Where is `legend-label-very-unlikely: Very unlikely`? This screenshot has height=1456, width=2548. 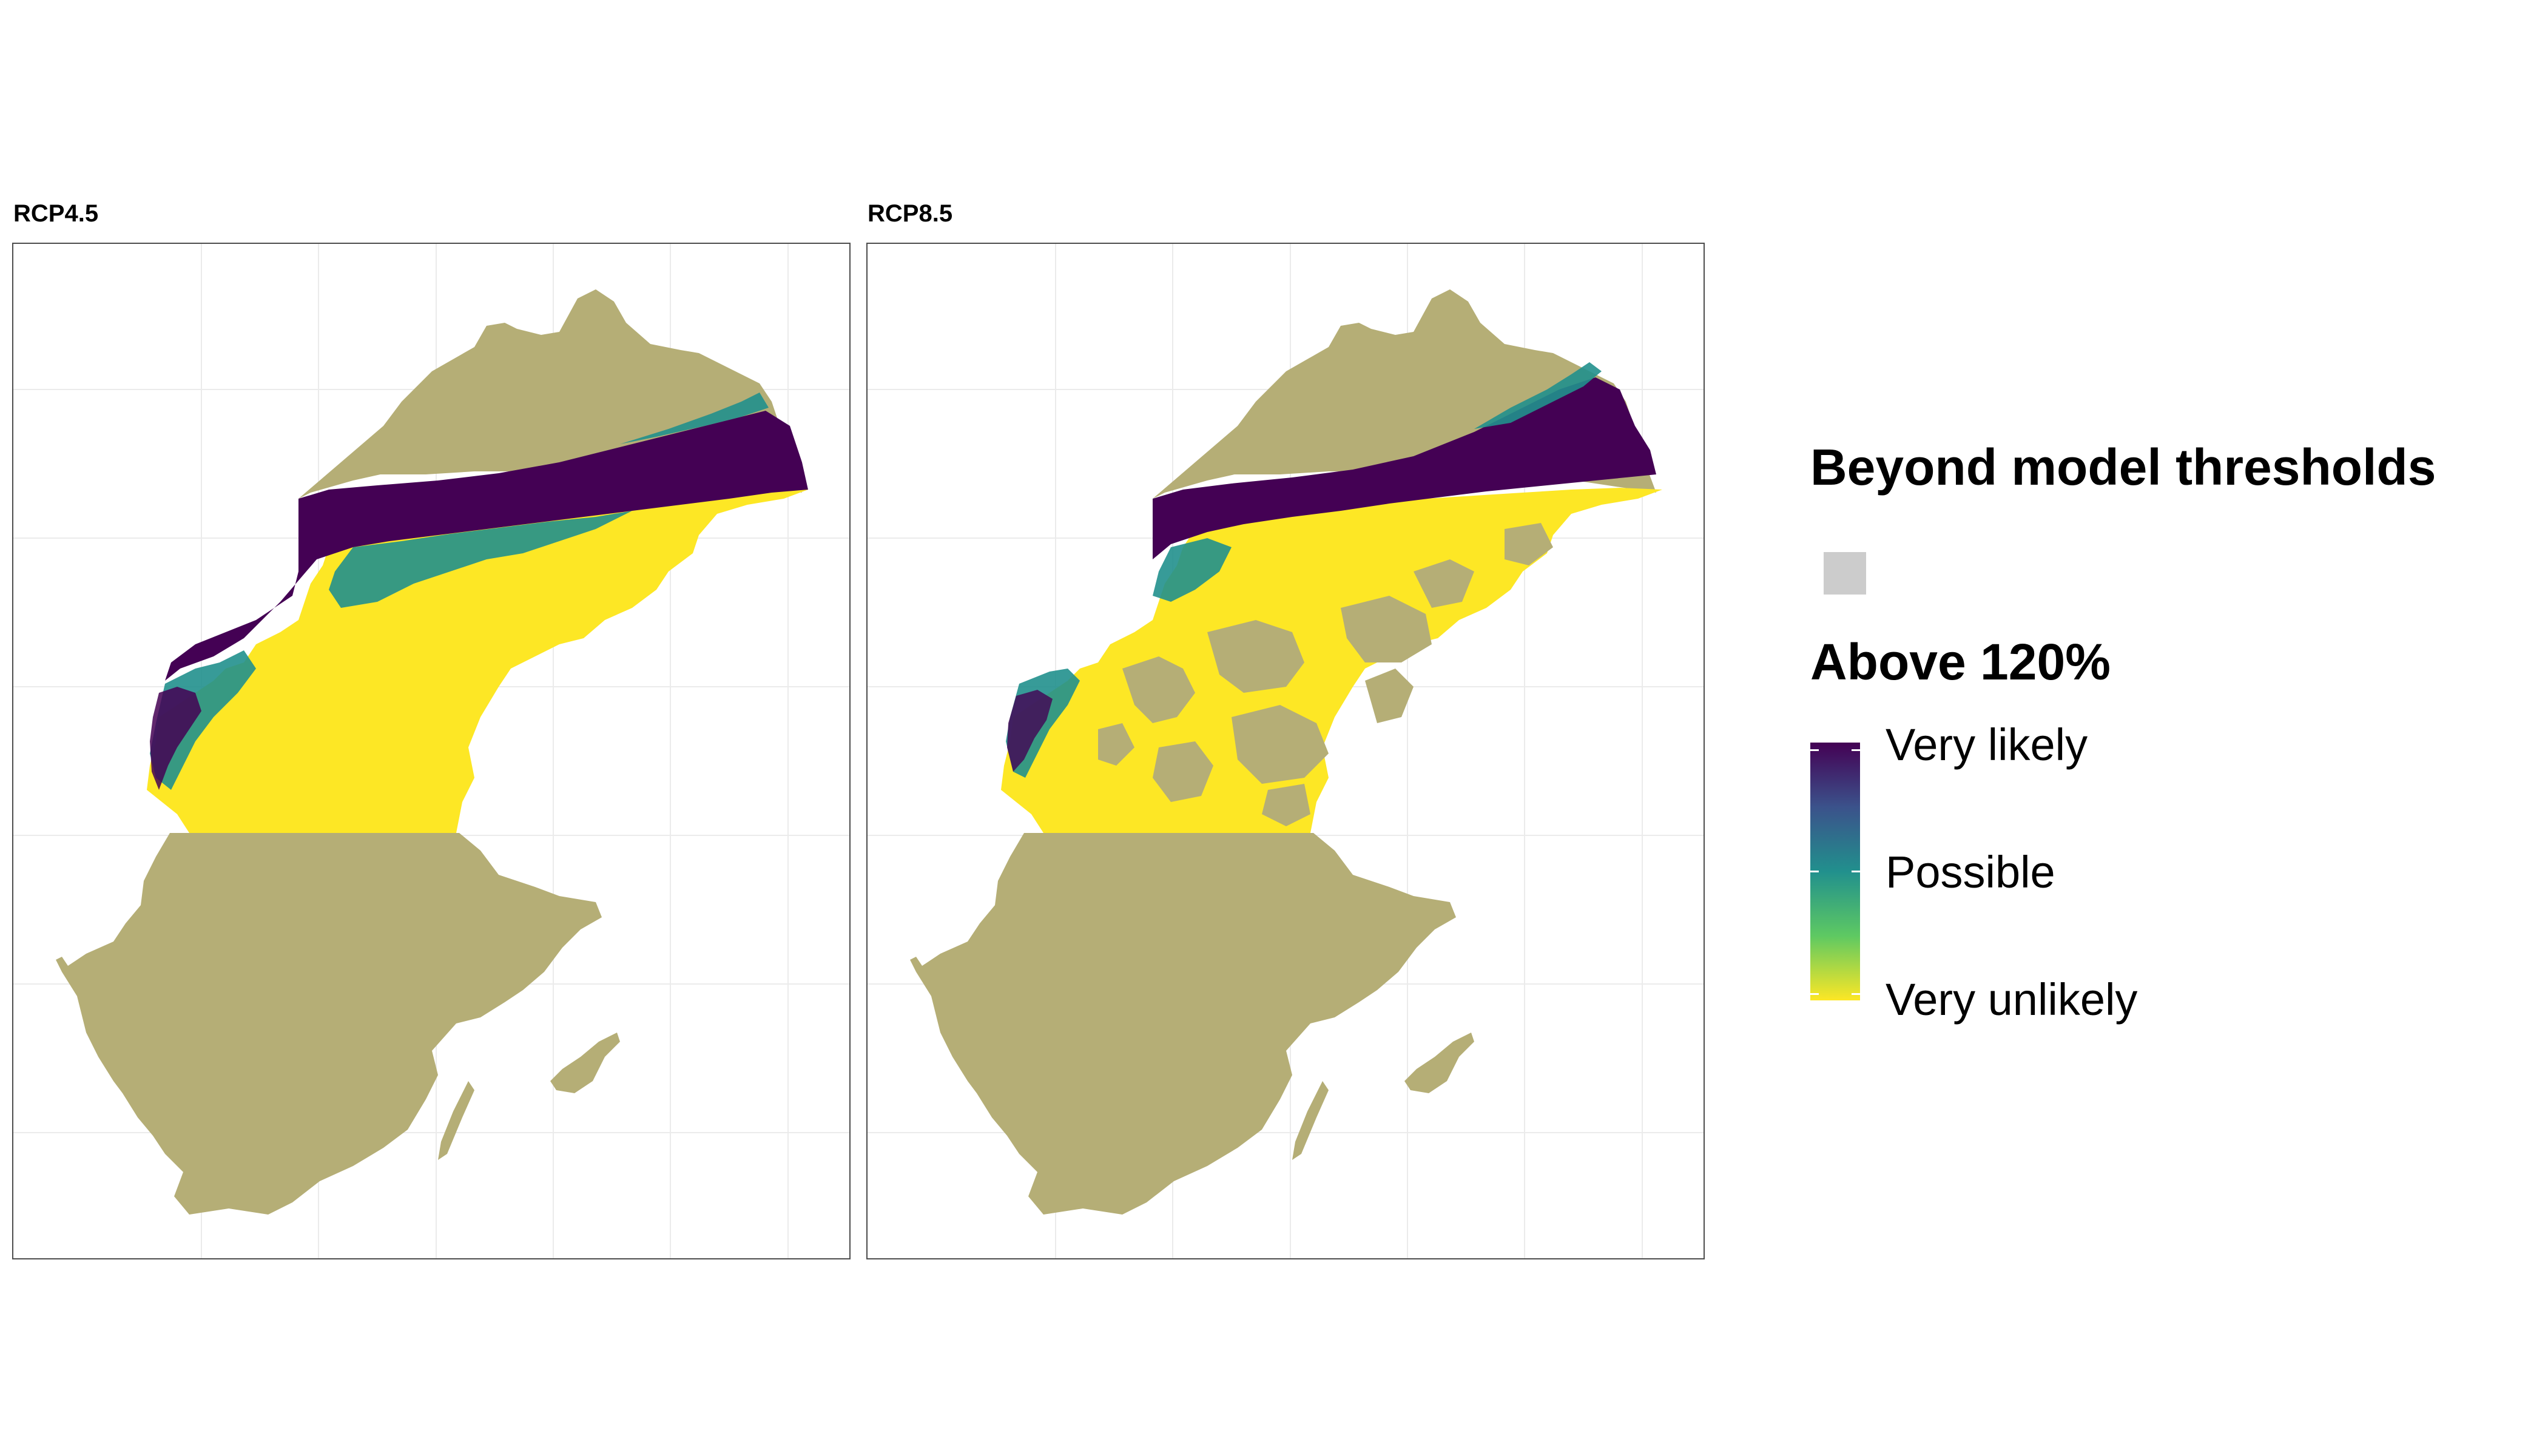 legend-label-very-unlikely: Very unlikely is located at coordinates (2012, 999).